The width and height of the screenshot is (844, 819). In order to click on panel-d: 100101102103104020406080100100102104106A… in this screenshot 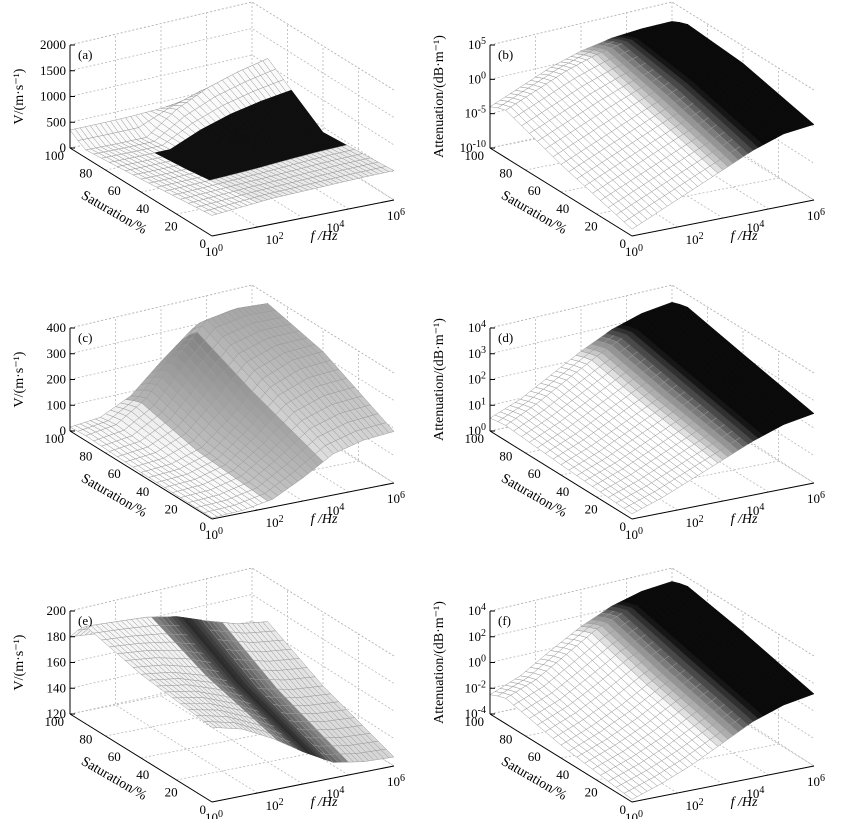, I will do `click(628, 413)`.